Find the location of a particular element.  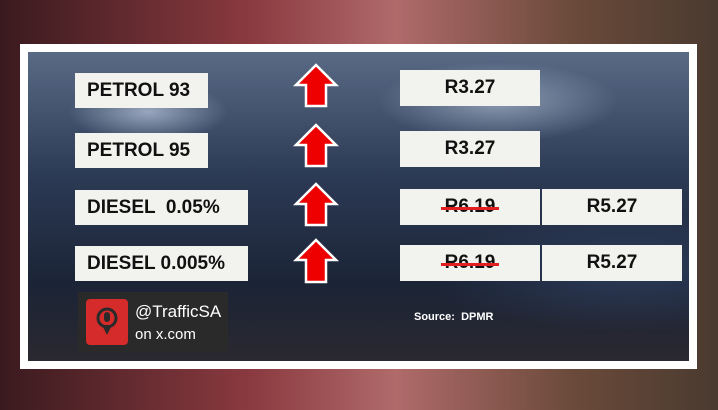

mic-glyph is located at coordinates (107, 321).